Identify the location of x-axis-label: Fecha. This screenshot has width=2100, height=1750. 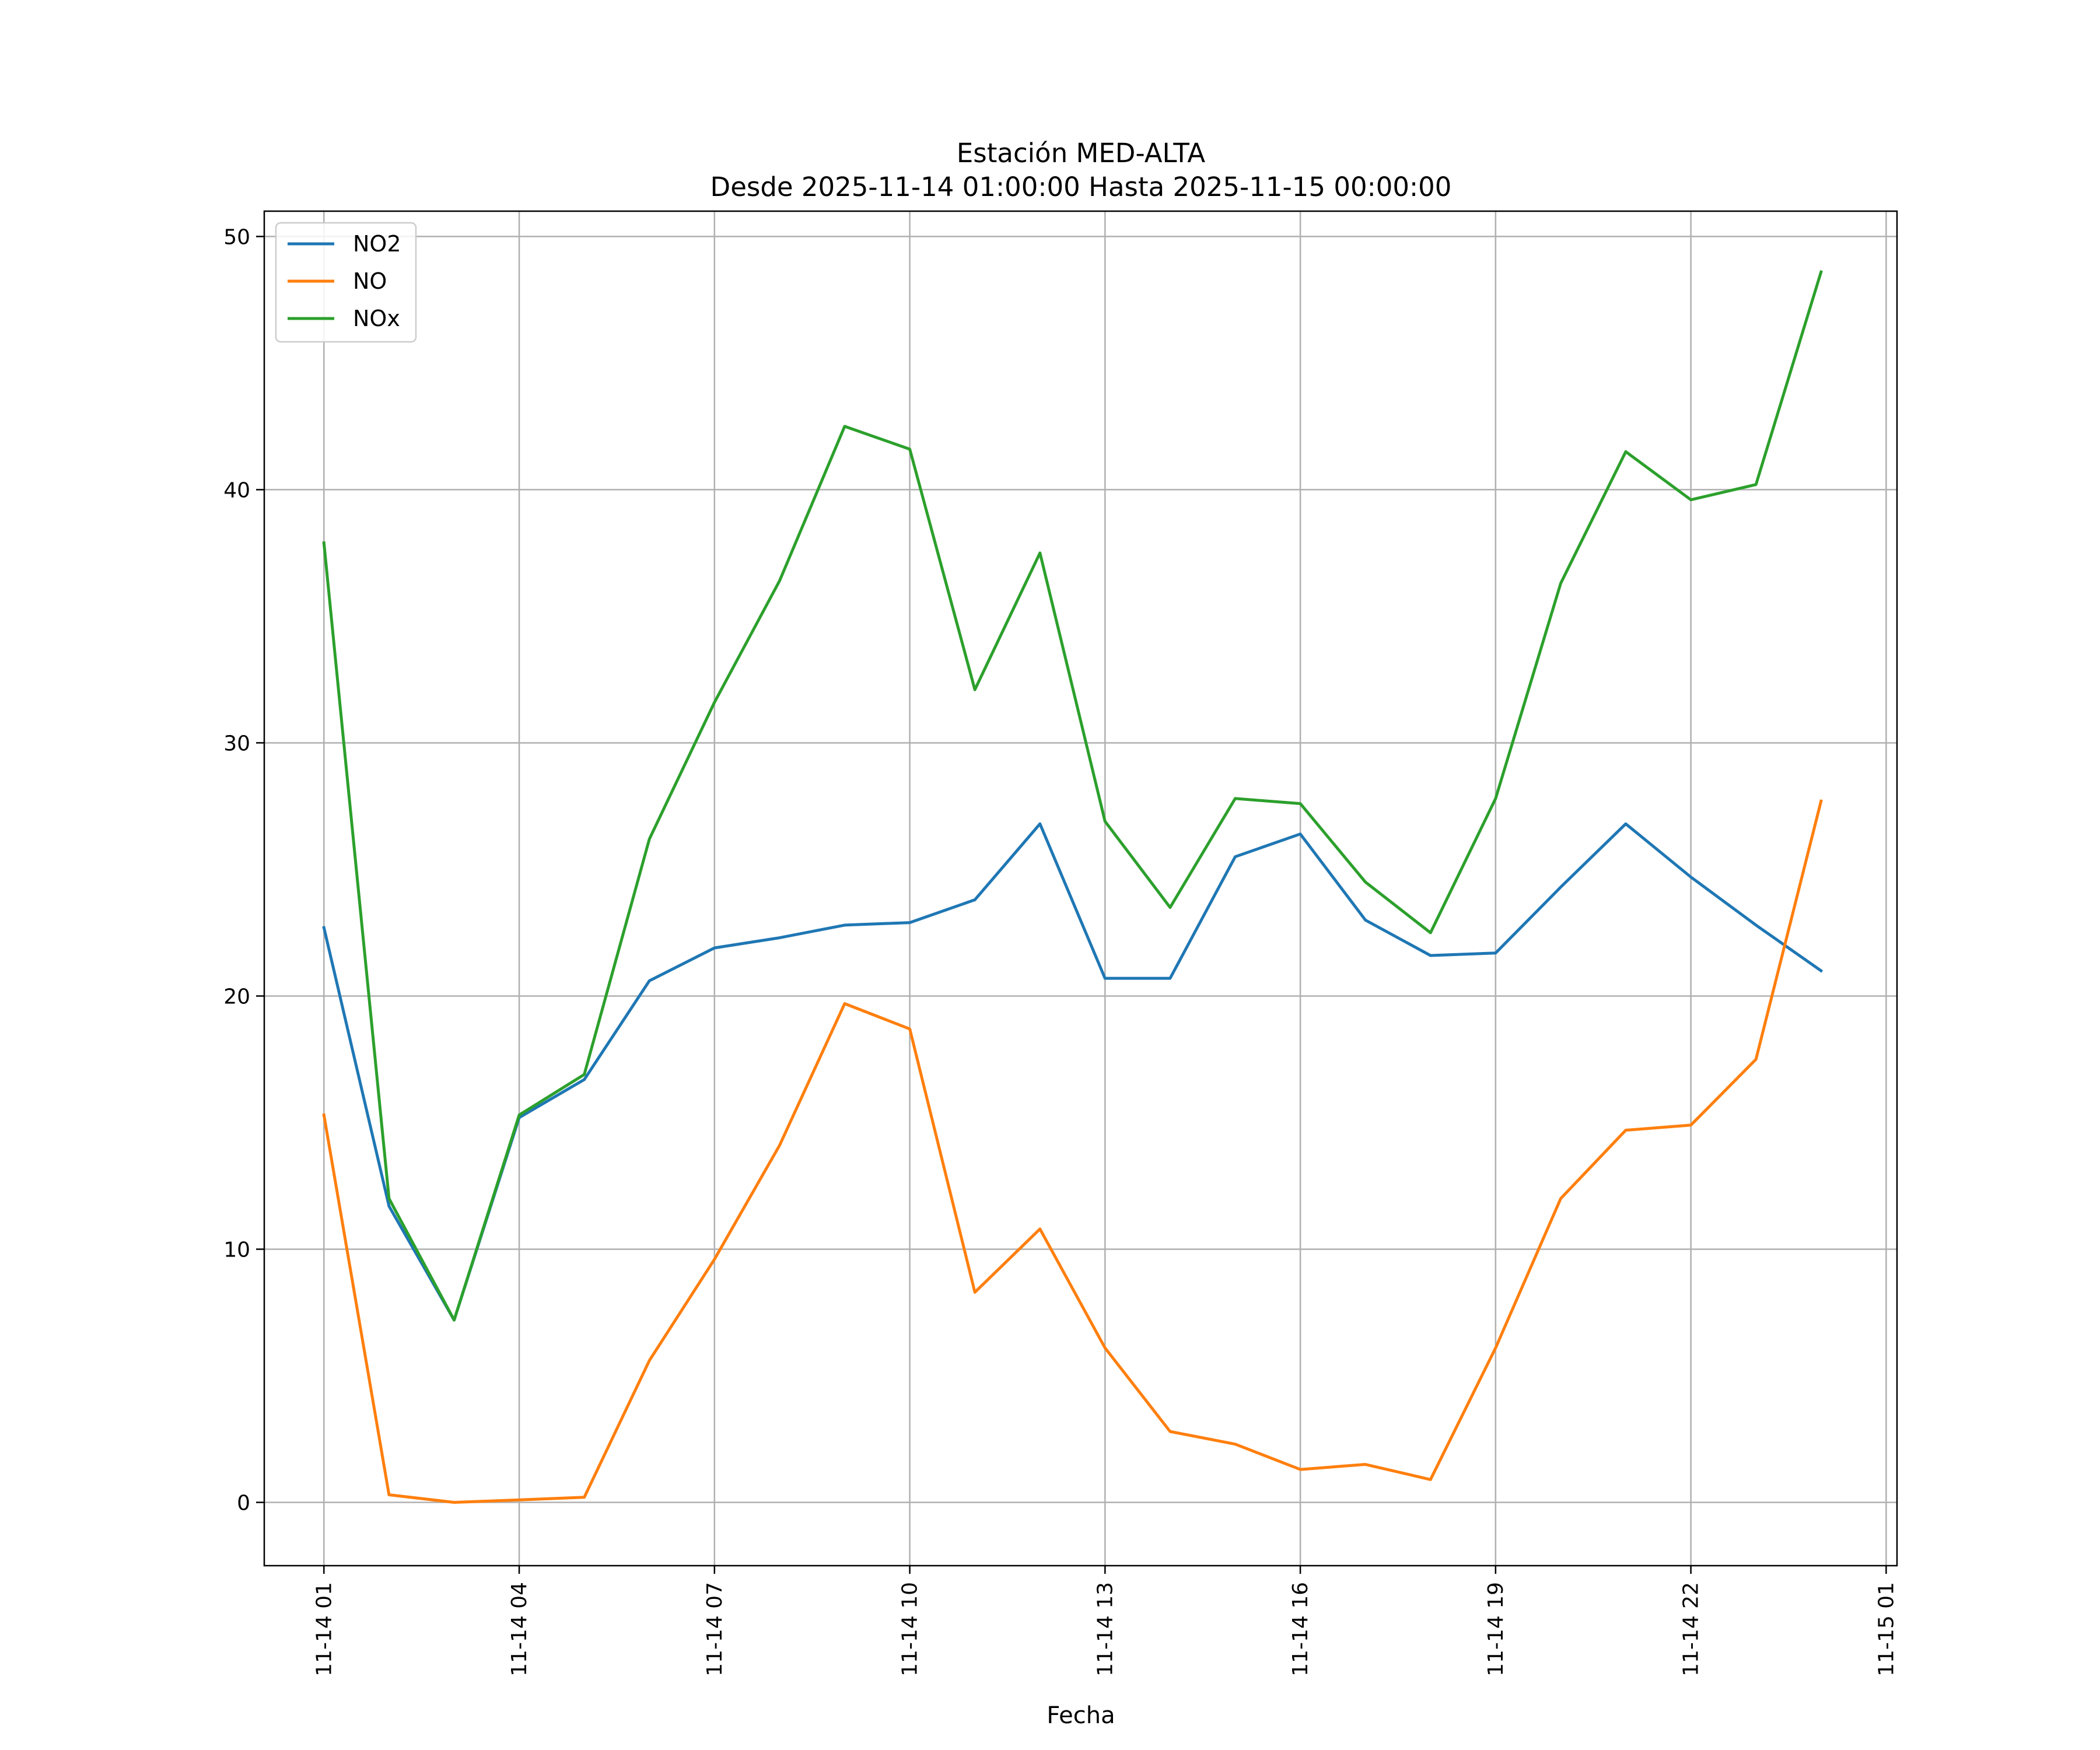
(1080, 1715).